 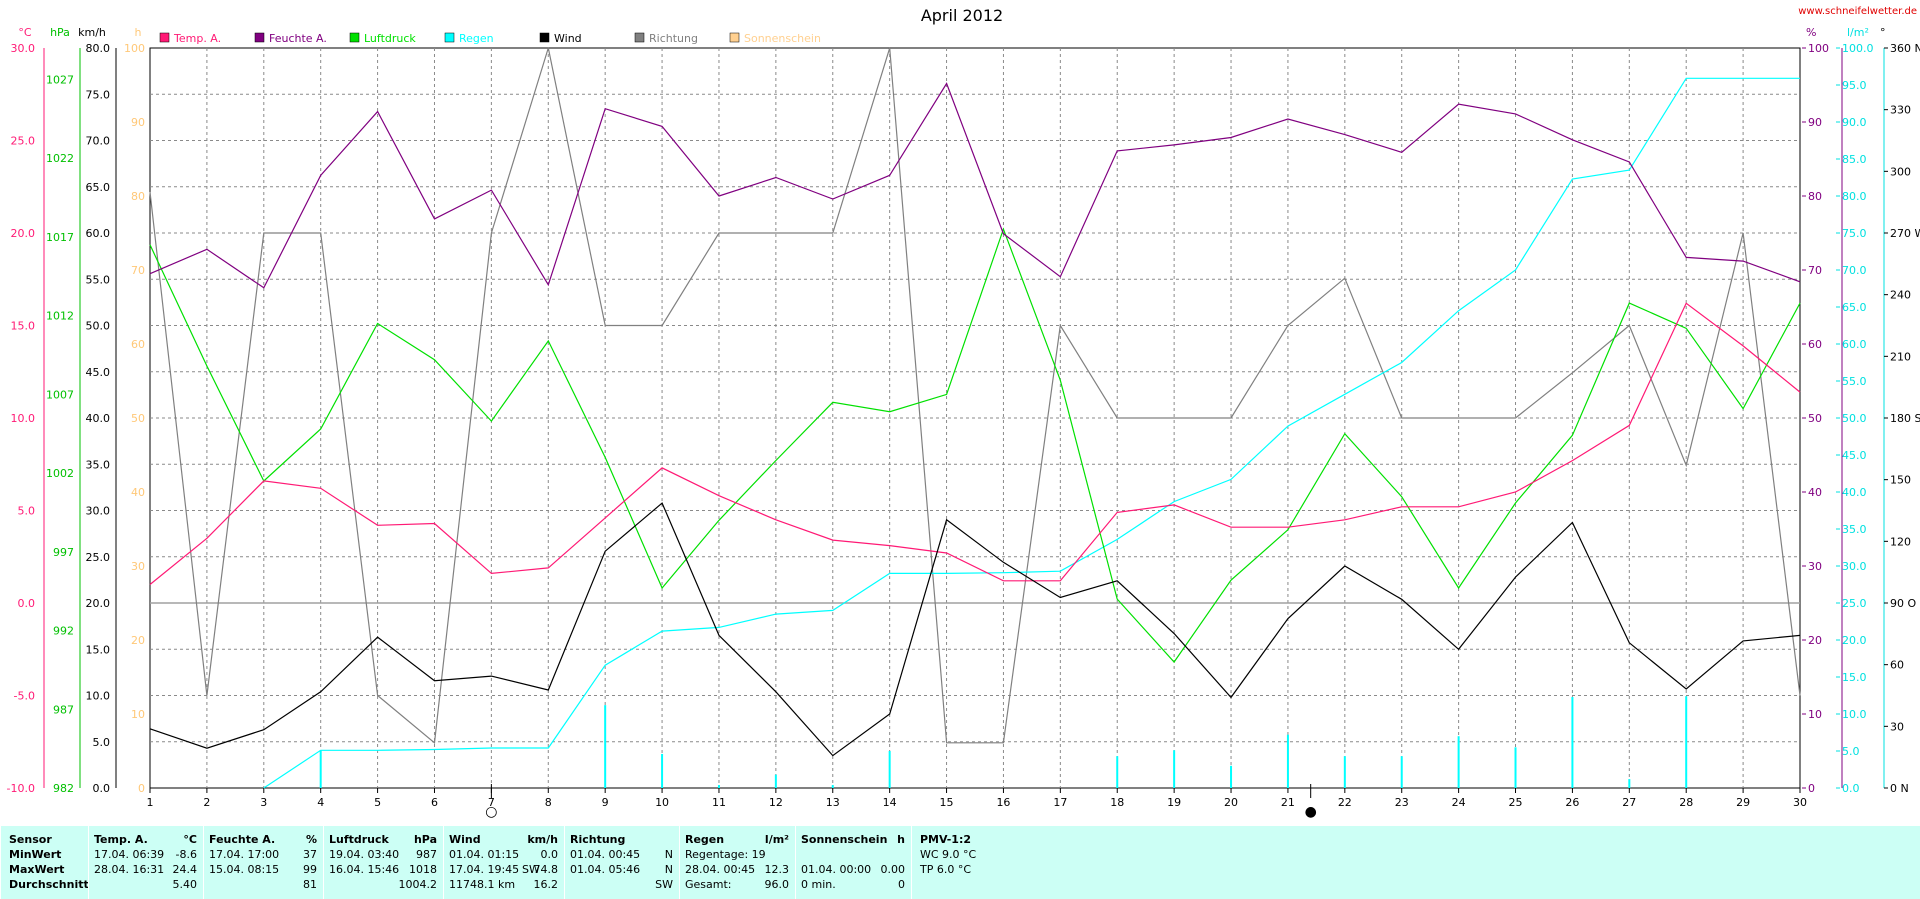 I want to click on axis-tick-left: 100, so click(x=134, y=48).